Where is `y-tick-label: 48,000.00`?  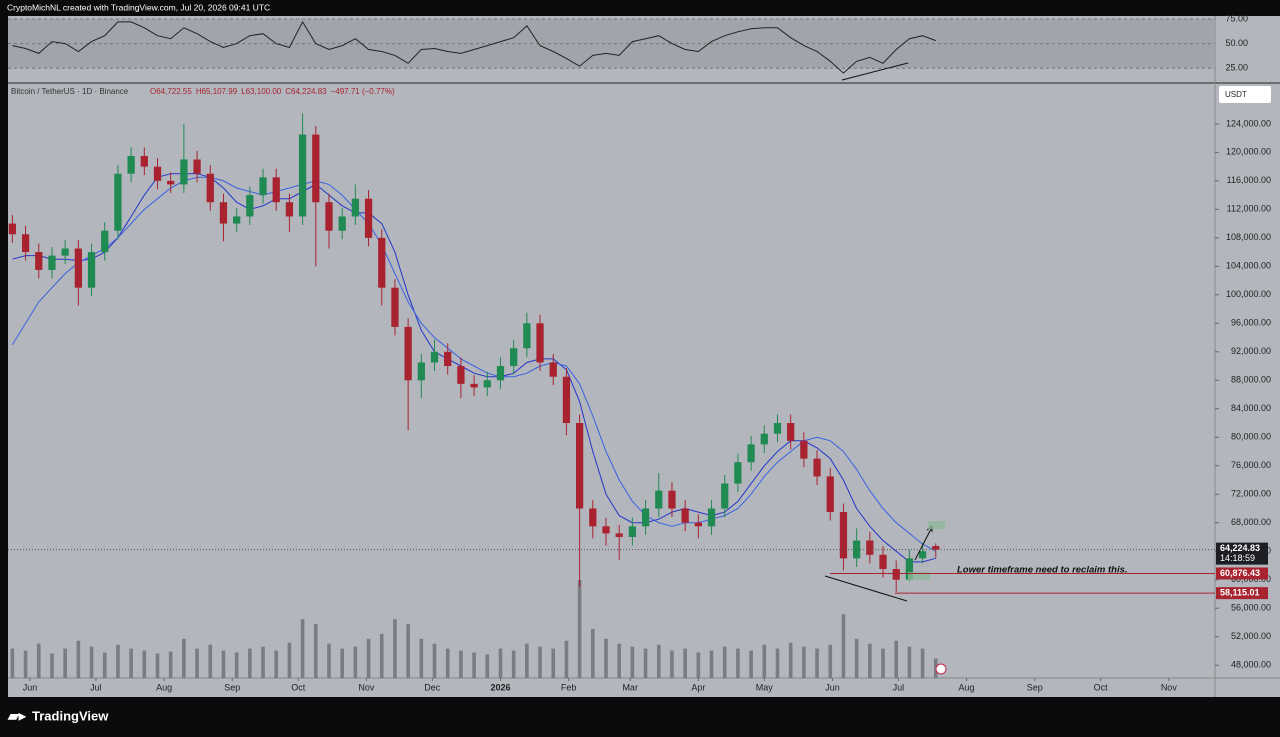 y-tick-label: 48,000.00 is located at coordinates (1251, 665).